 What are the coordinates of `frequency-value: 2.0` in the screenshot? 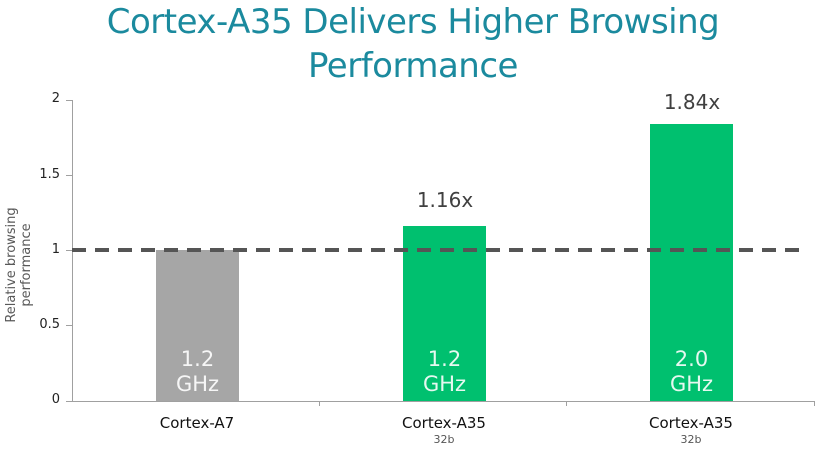 It's located at (691, 359).